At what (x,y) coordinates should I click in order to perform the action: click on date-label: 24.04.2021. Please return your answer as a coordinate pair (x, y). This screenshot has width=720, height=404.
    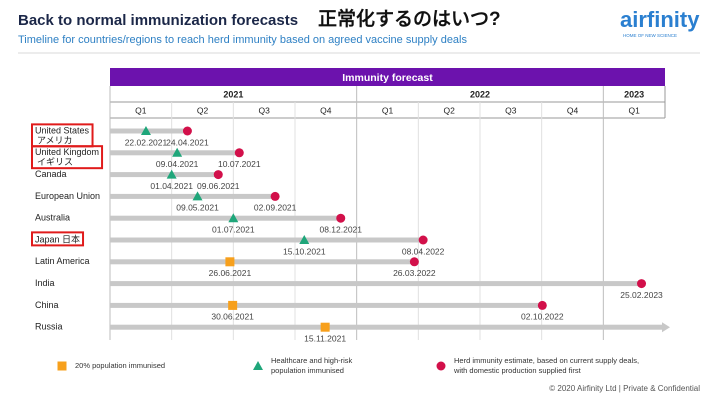
    Looking at the image, I should click on (187, 142).